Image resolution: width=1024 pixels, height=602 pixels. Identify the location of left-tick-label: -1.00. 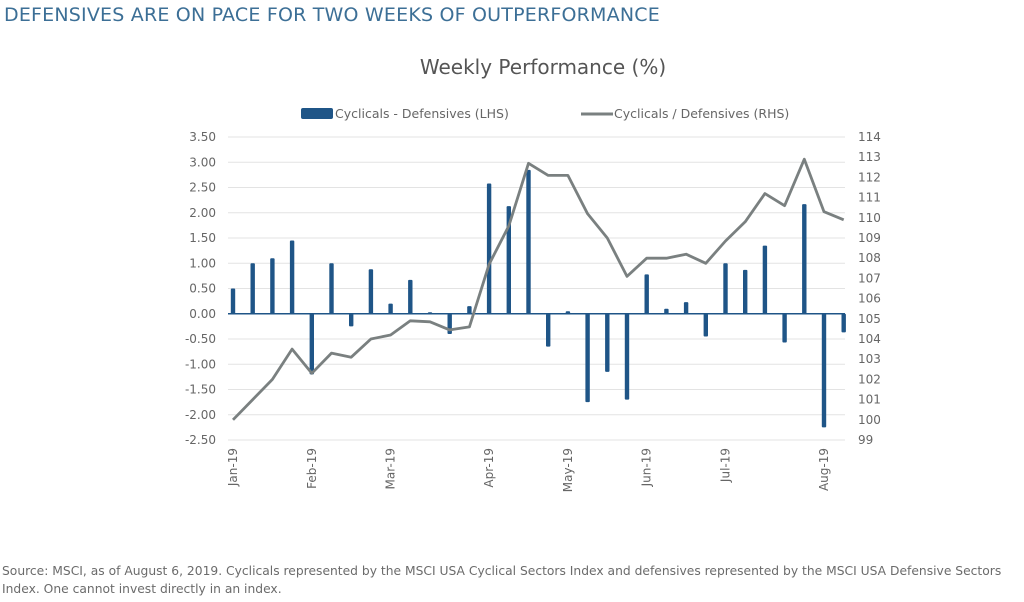
(200, 364).